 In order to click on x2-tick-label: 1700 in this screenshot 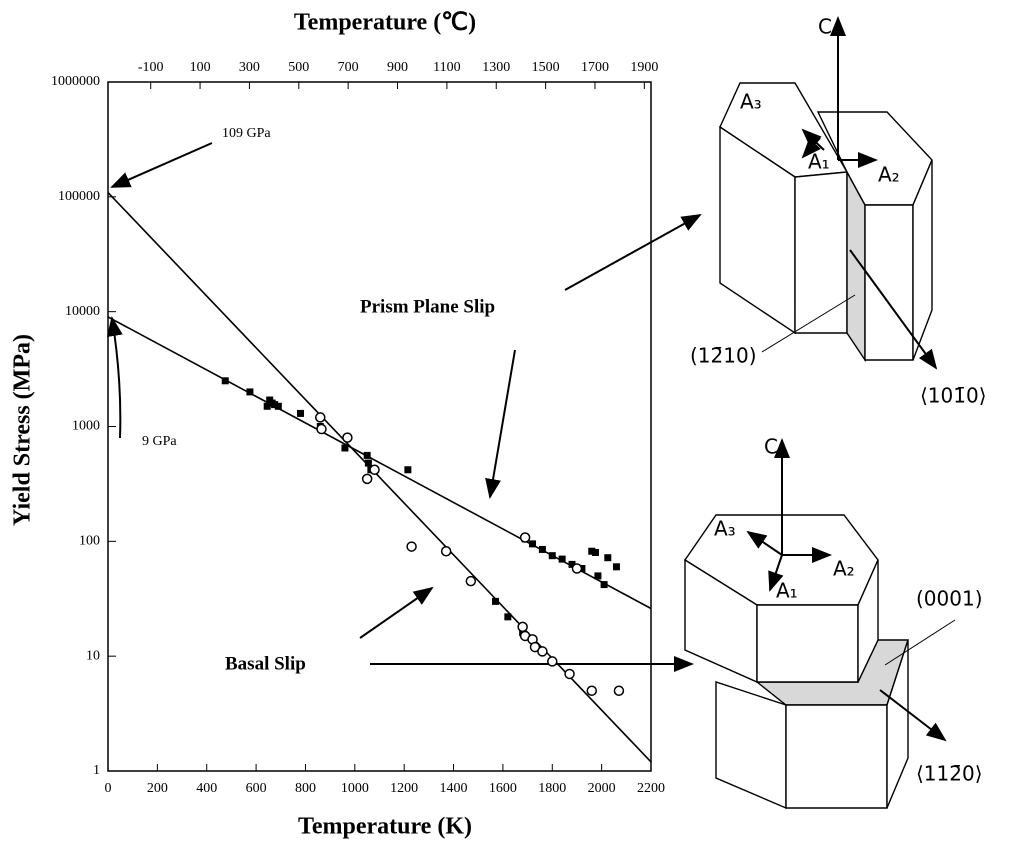, I will do `click(595, 67)`.